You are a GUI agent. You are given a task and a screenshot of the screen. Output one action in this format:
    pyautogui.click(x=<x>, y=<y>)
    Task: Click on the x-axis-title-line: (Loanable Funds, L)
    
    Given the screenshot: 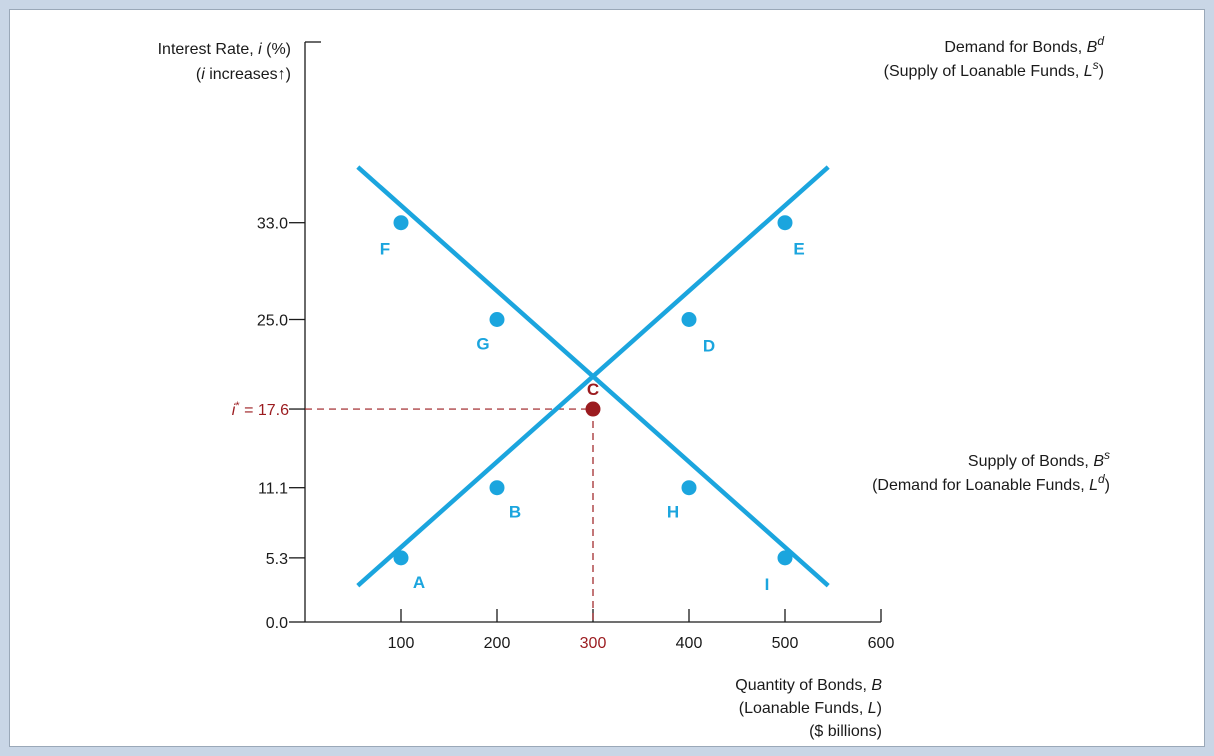 What is the action you would take?
    pyautogui.click(x=810, y=708)
    